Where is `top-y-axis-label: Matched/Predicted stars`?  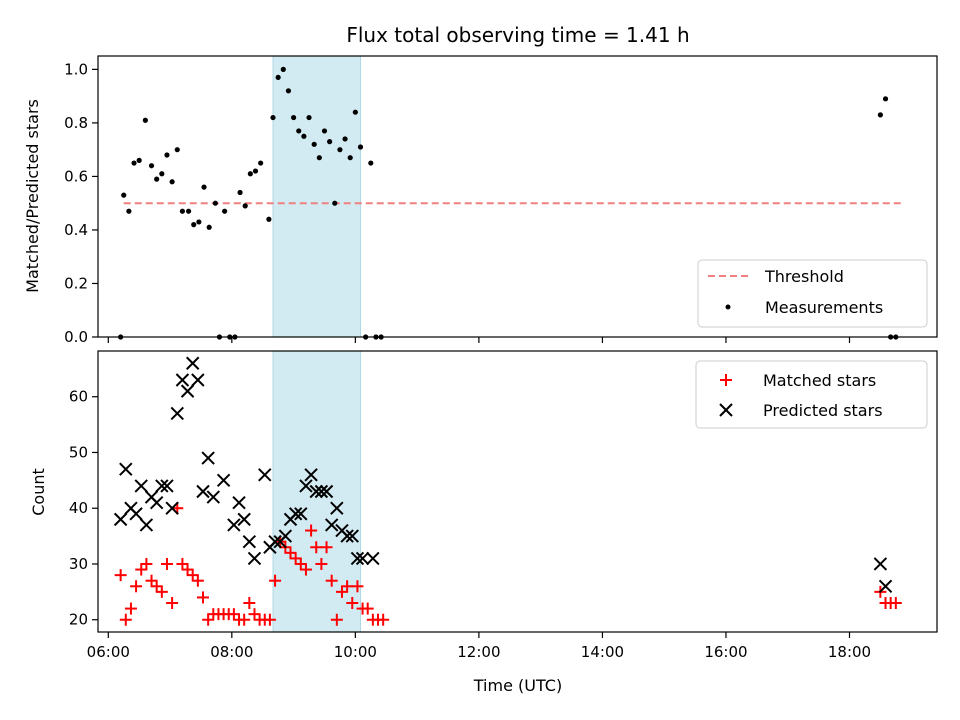
top-y-axis-label: Matched/Predicted stars is located at coordinates (32, 196).